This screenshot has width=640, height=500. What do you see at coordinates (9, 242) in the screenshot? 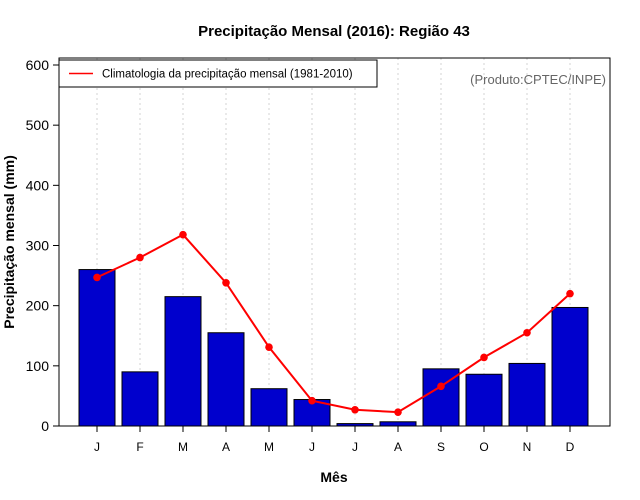
I see `y-axis-title: Precipitação mensal (mm)` at bounding box center [9, 242].